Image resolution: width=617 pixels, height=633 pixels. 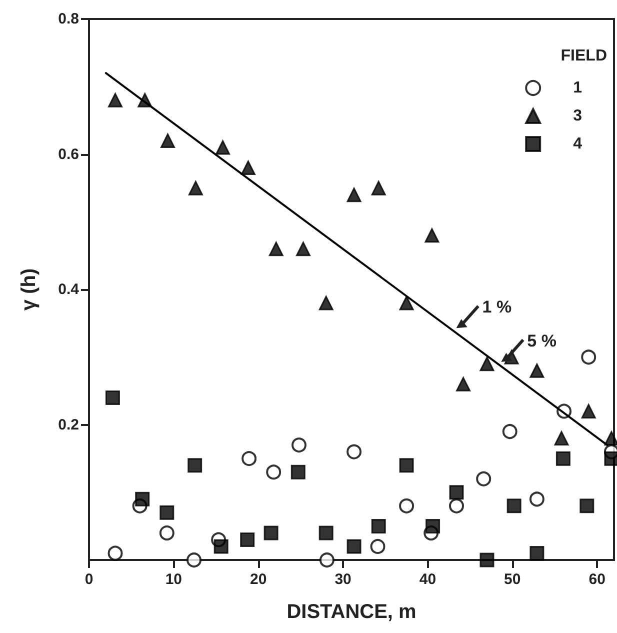 What do you see at coordinates (497, 307) in the screenshot?
I see `annotation: 1 %` at bounding box center [497, 307].